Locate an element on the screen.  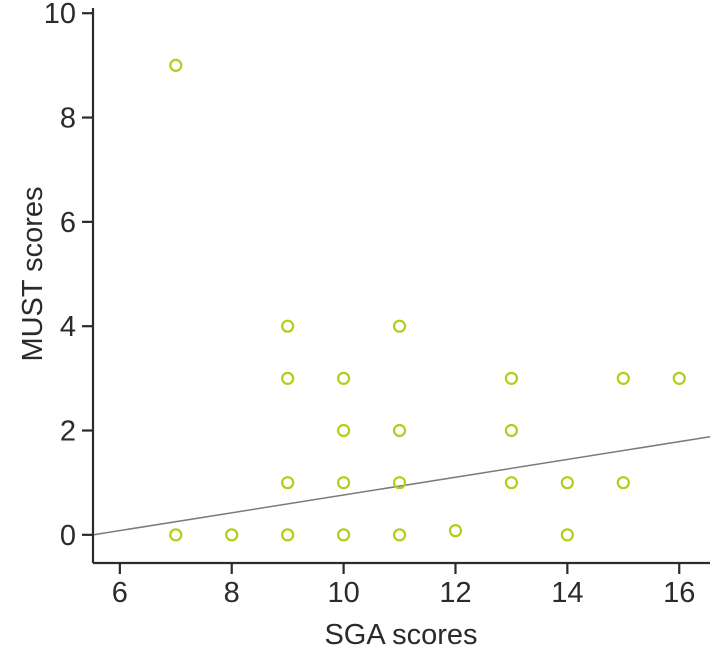
x-tick-label: 14 is located at coordinates (567, 593).